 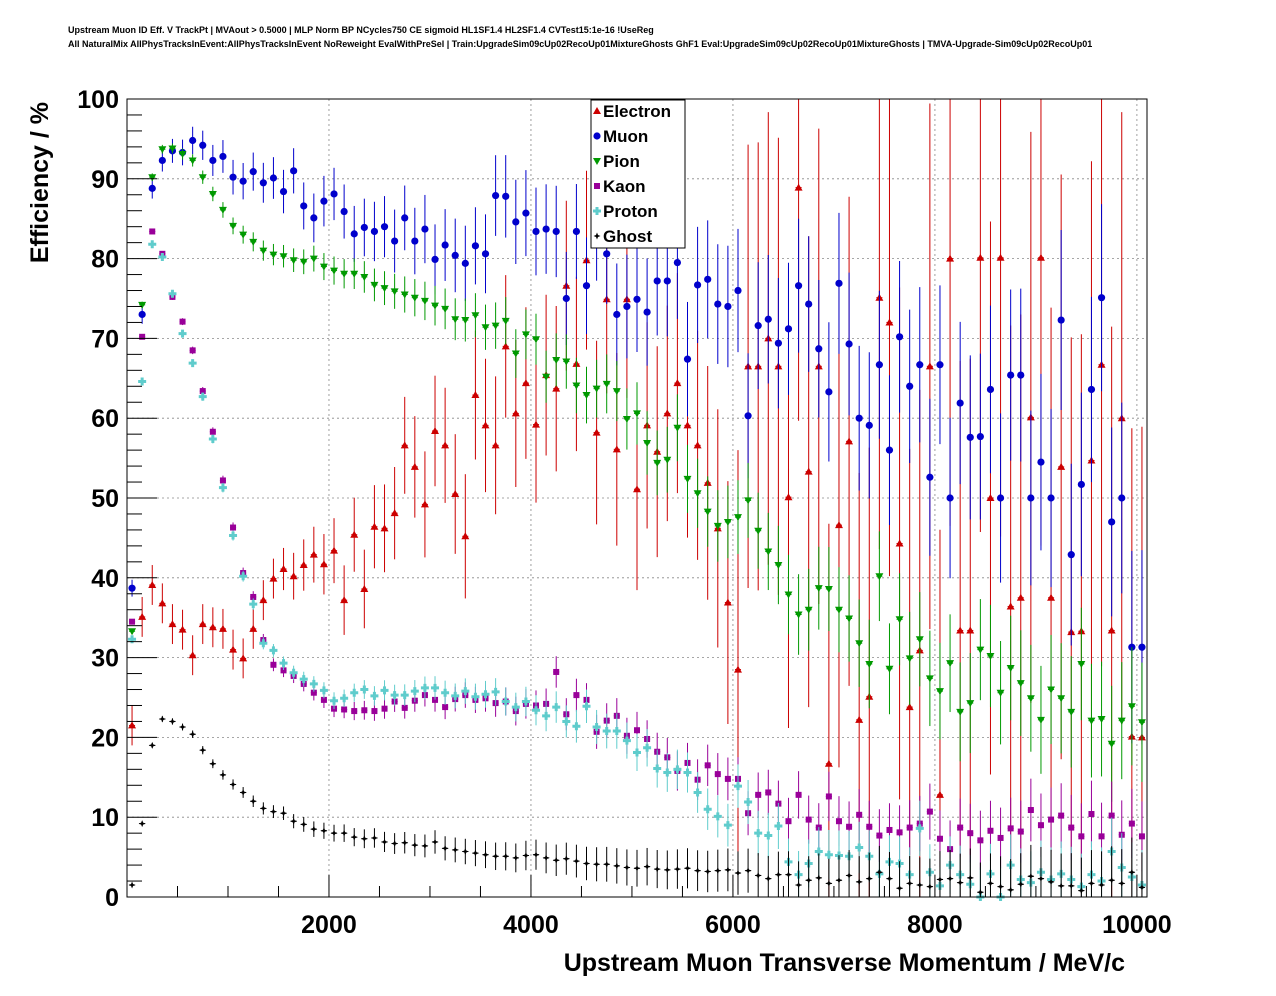 What do you see at coordinates (620, 186) in the screenshot?
I see `legend-item-kaon: Kaon` at bounding box center [620, 186].